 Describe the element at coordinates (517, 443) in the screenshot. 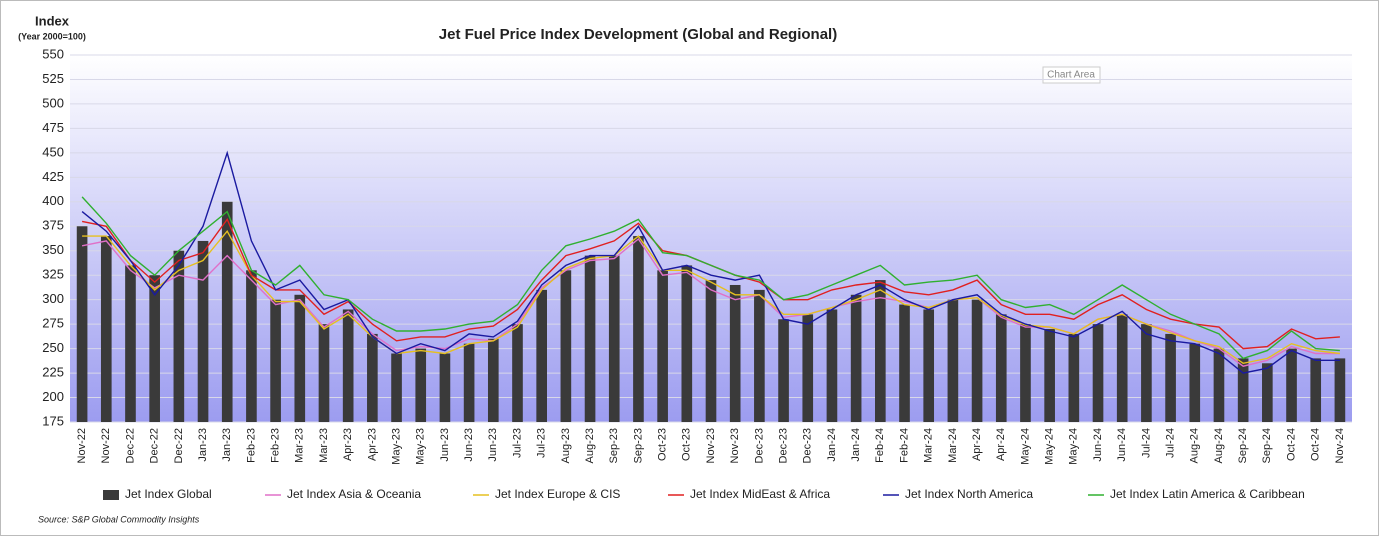

I see `x-tick-label: Jul-23` at that location.